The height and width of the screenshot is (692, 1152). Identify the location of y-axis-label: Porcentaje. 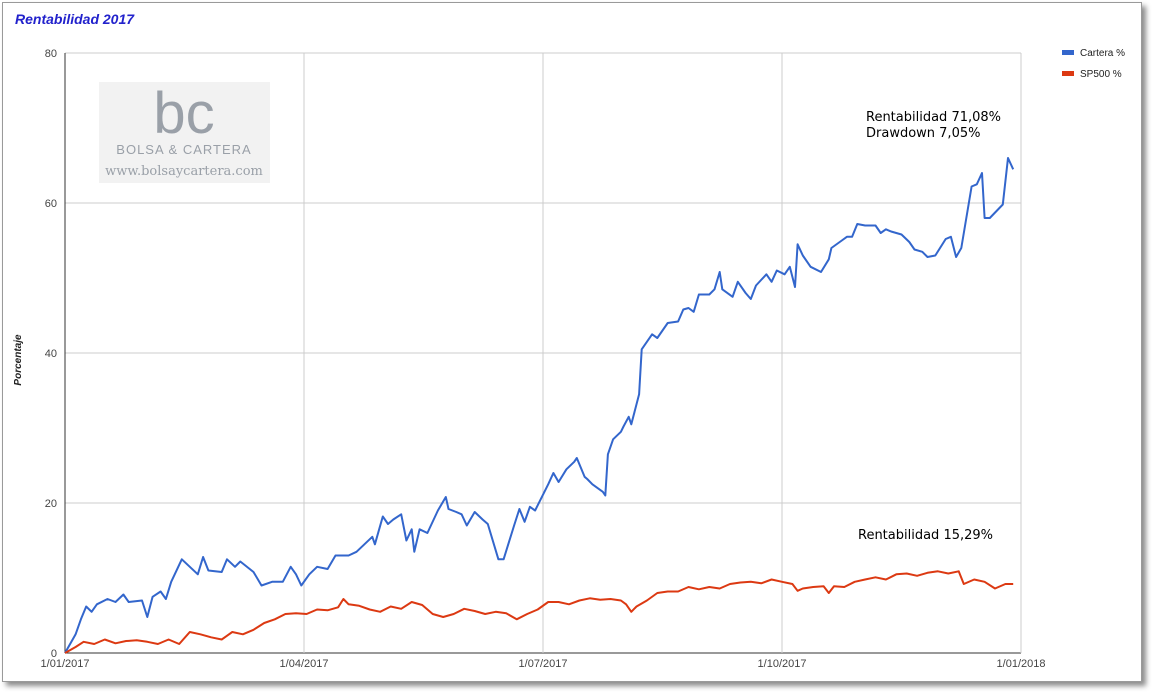
(18, 360).